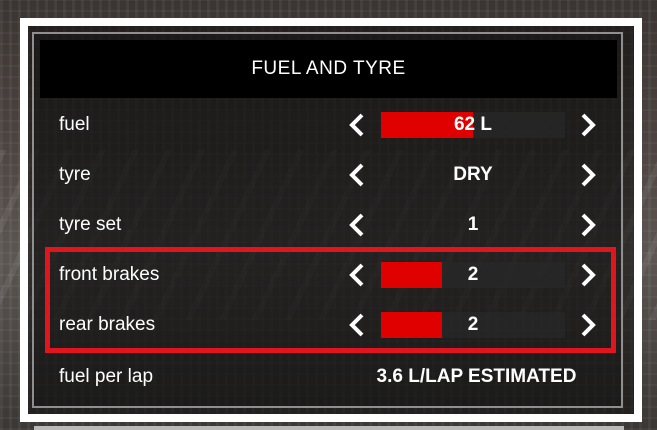  What do you see at coordinates (109, 274) in the screenshot?
I see `setting-label: front brakes` at bounding box center [109, 274].